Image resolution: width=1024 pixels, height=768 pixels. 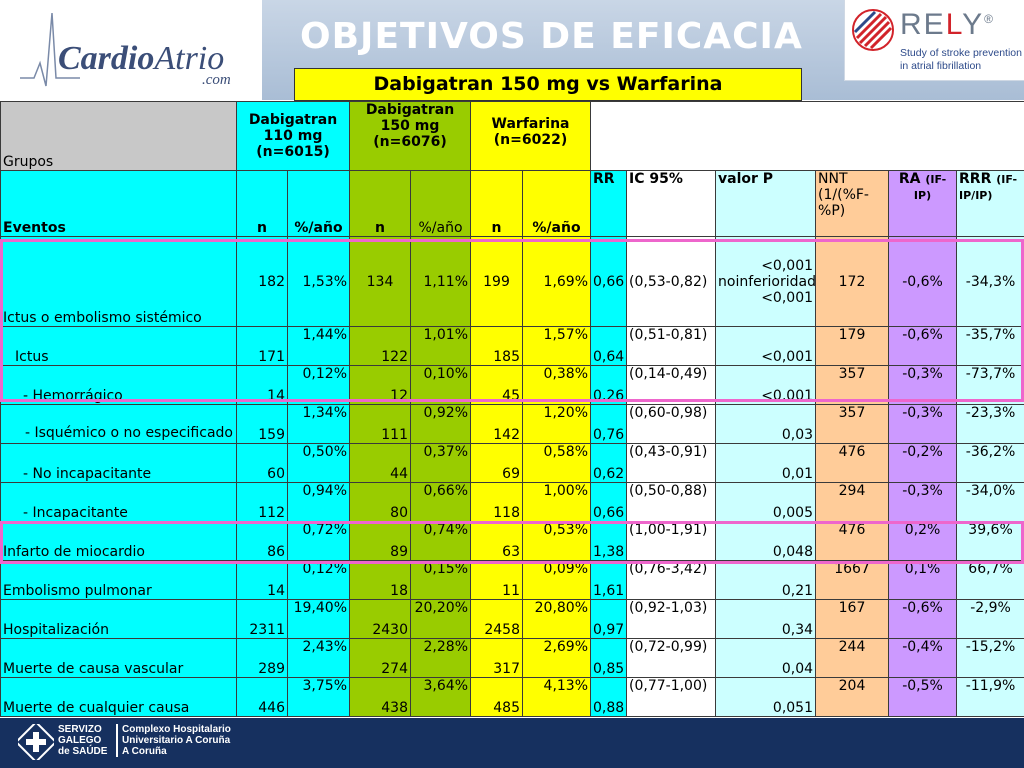 What do you see at coordinates (609, 658) in the screenshot?
I see `rr-cell: 0,85` at bounding box center [609, 658].